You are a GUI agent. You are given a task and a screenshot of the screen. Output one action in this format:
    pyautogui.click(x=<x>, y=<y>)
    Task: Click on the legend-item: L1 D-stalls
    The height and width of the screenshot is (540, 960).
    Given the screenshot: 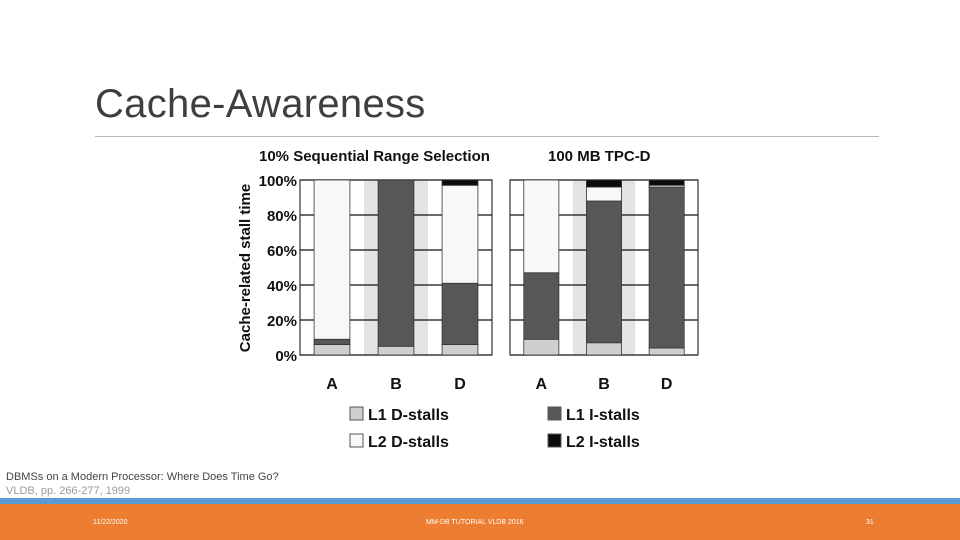 What is the action you would take?
    pyautogui.click(x=399, y=415)
    